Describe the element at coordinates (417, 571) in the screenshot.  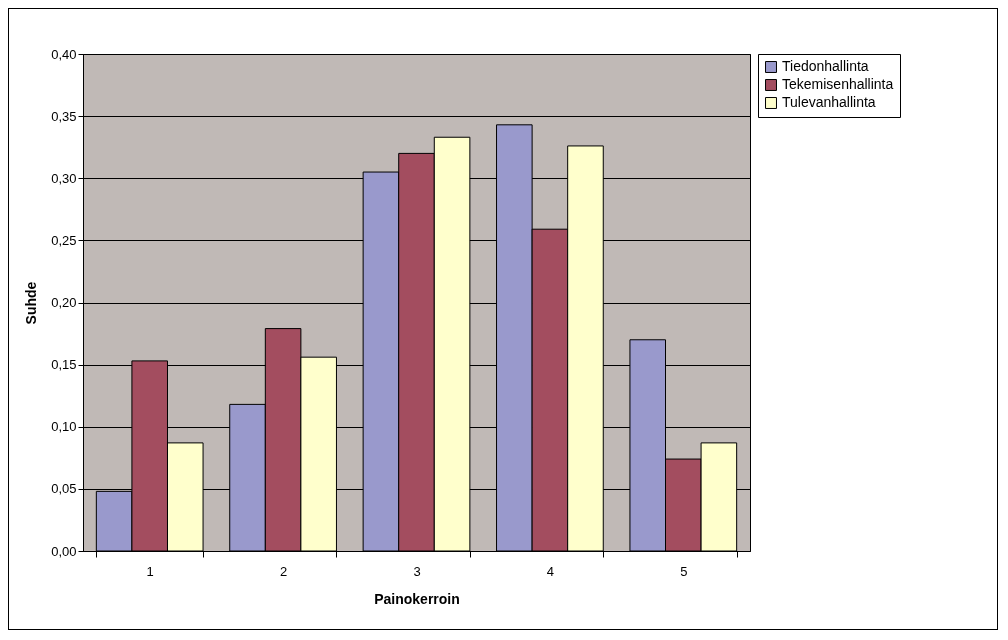
I see `x-tick-label: 3` at that location.